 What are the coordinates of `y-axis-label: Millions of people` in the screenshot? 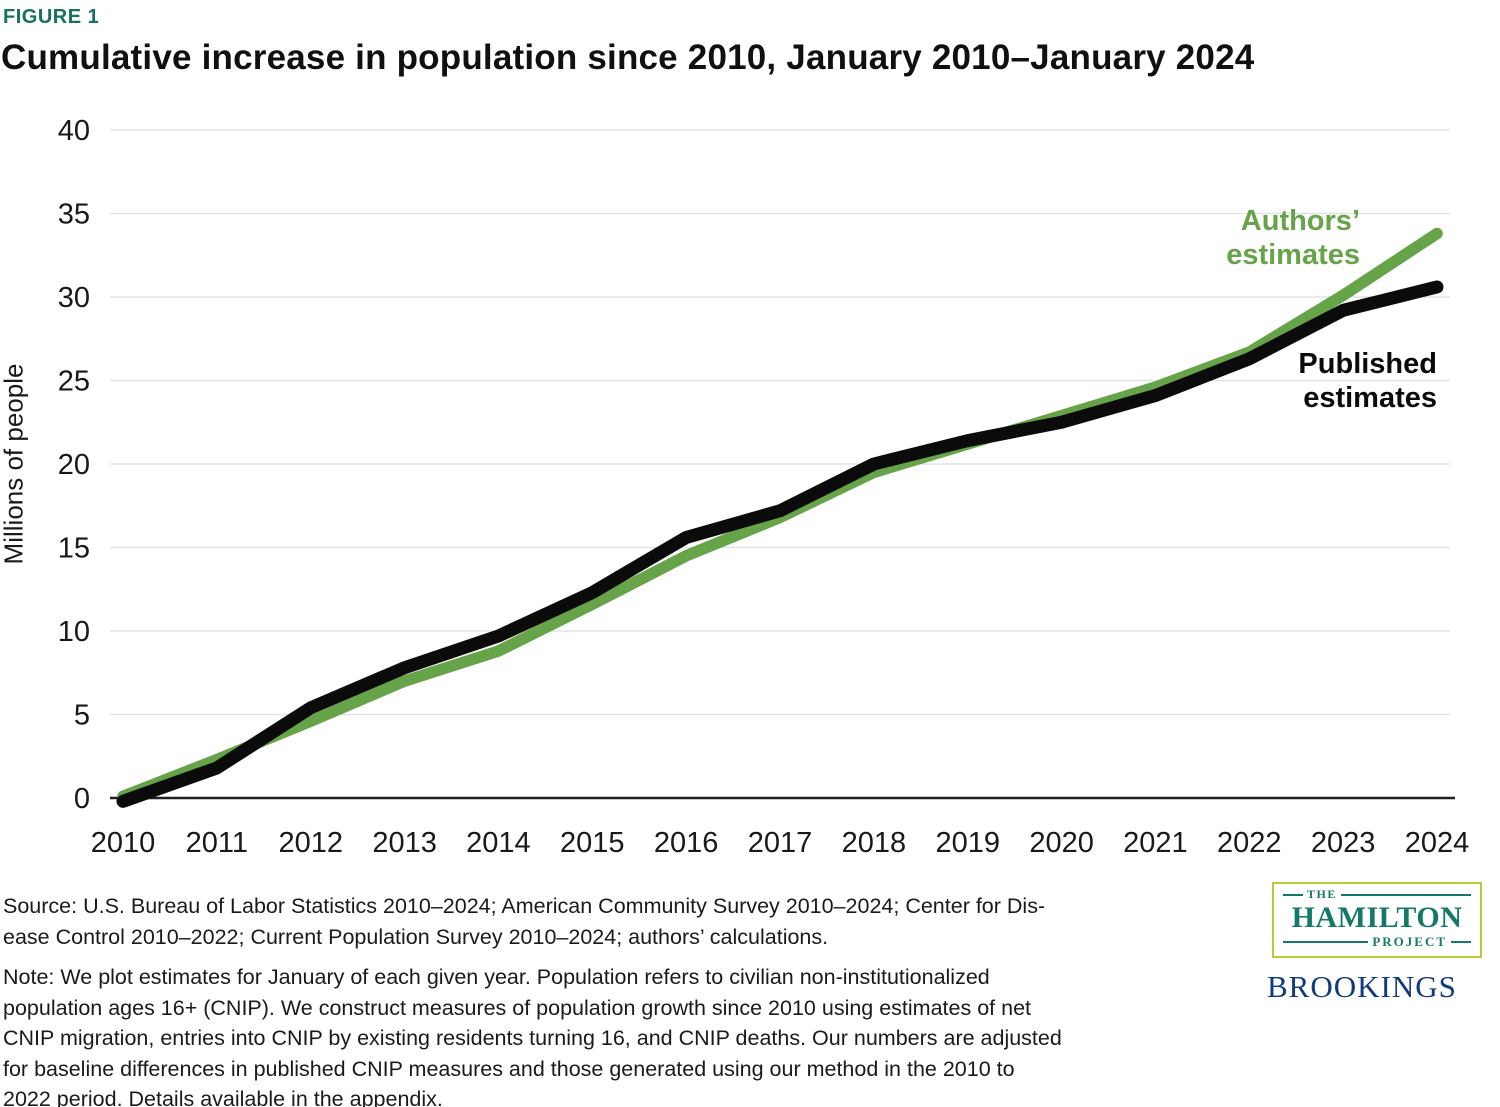 It's located at (14, 464).